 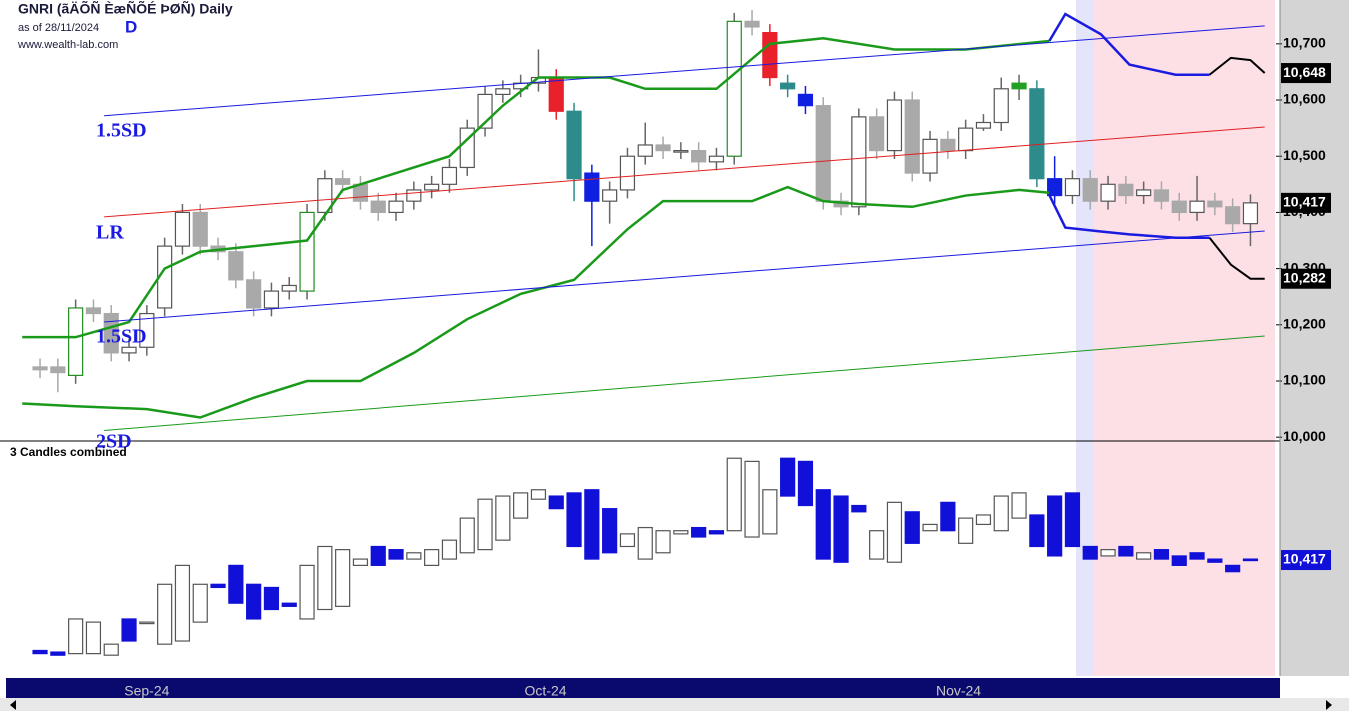 I want to click on value-label: 10,648, so click(x=1304, y=72).